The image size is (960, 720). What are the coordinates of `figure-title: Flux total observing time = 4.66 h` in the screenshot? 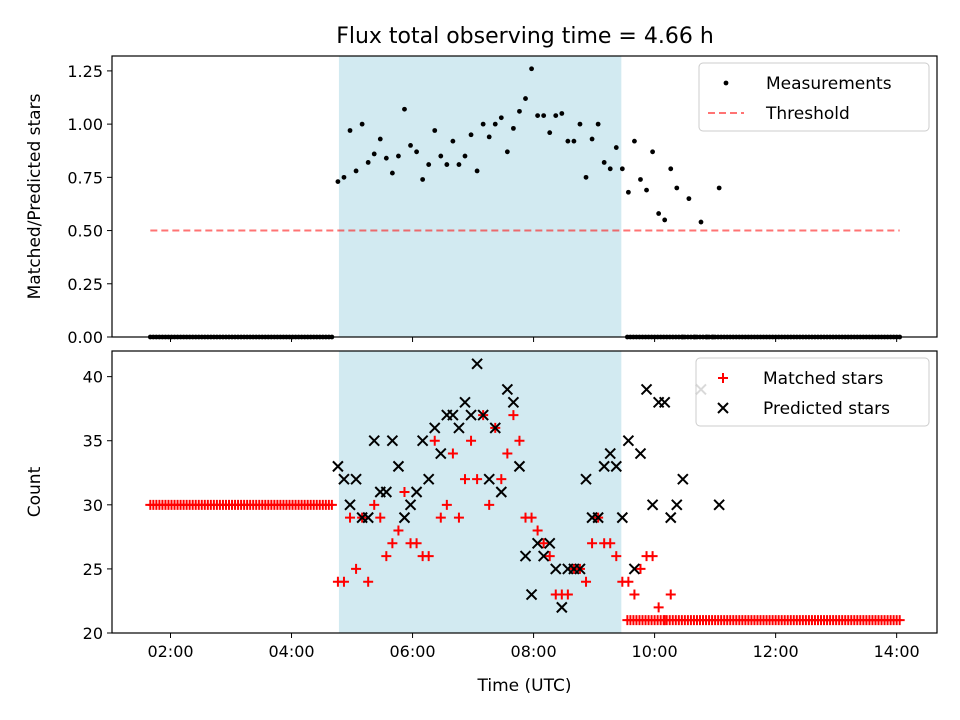 It's located at (525, 36).